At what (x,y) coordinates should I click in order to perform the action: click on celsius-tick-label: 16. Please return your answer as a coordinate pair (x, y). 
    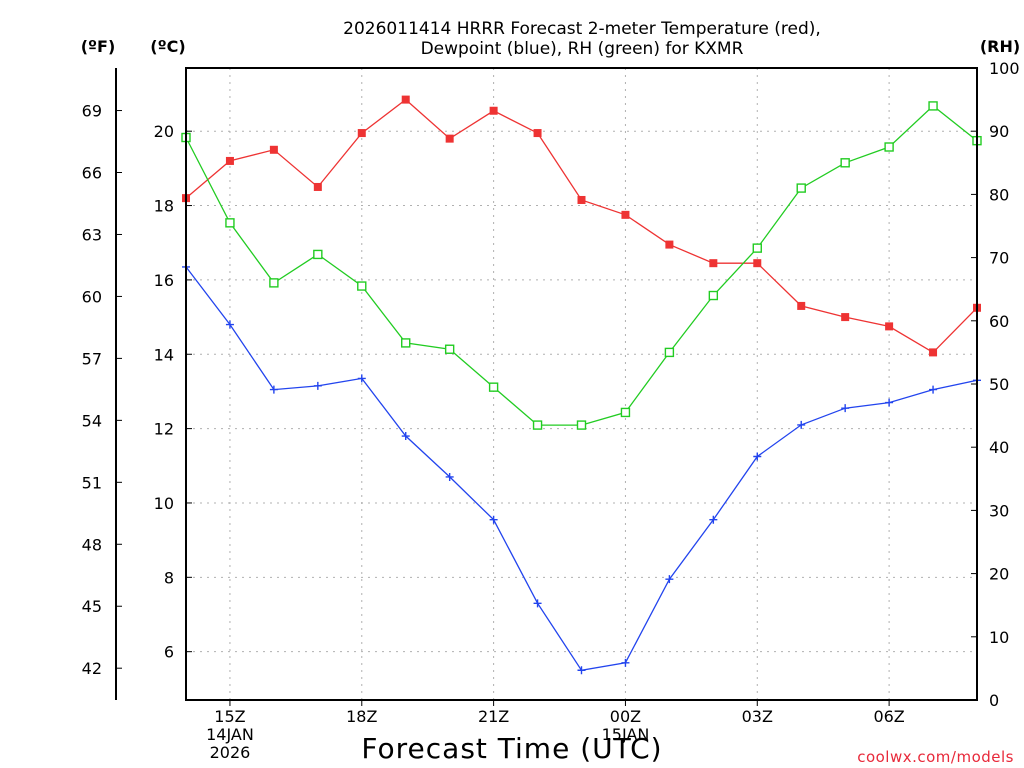
    Looking at the image, I should click on (164, 280).